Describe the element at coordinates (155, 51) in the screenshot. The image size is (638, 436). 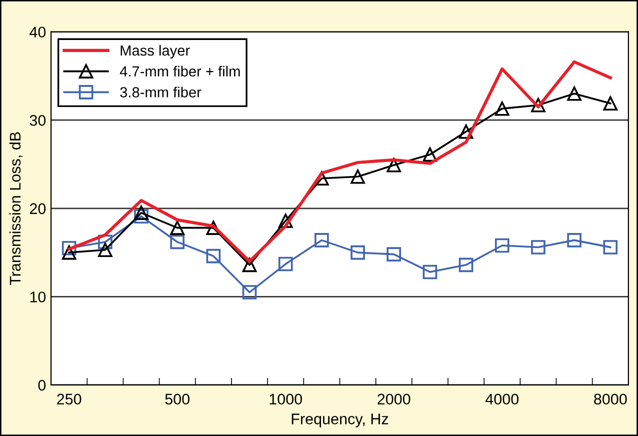
I see `legend-label: Mass layer` at that location.